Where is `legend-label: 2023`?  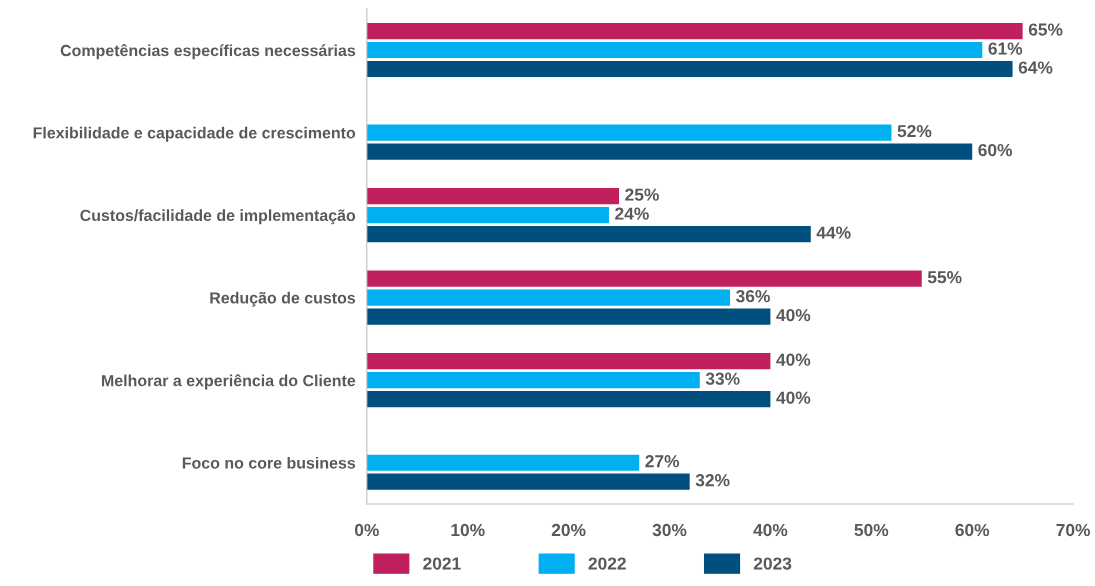
legend-label: 2023 is located at coordinates (772, 563).